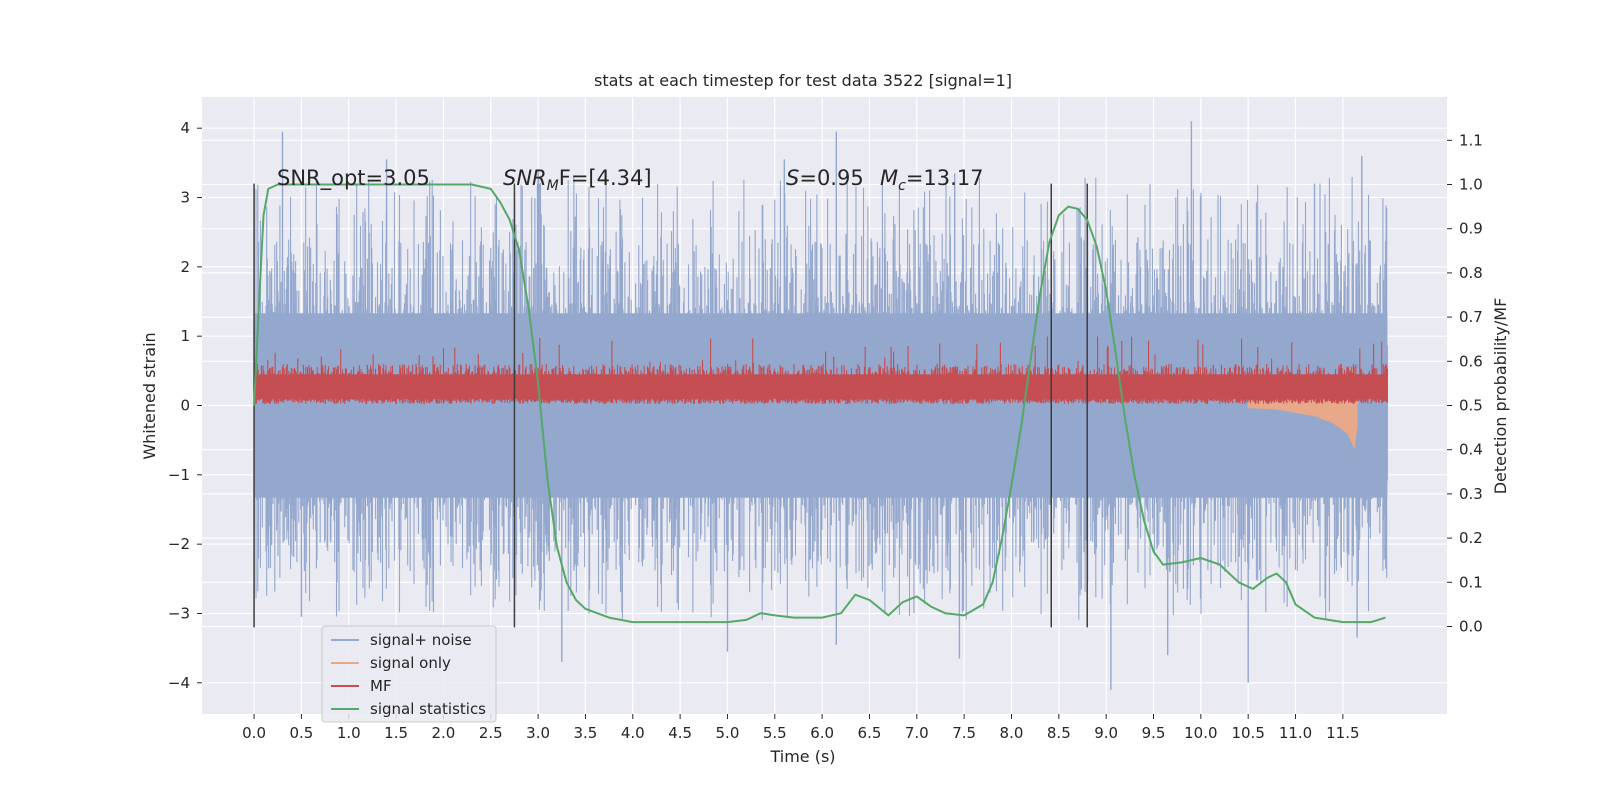  I want to click on y-tick-label: −1, so click(179, 475).